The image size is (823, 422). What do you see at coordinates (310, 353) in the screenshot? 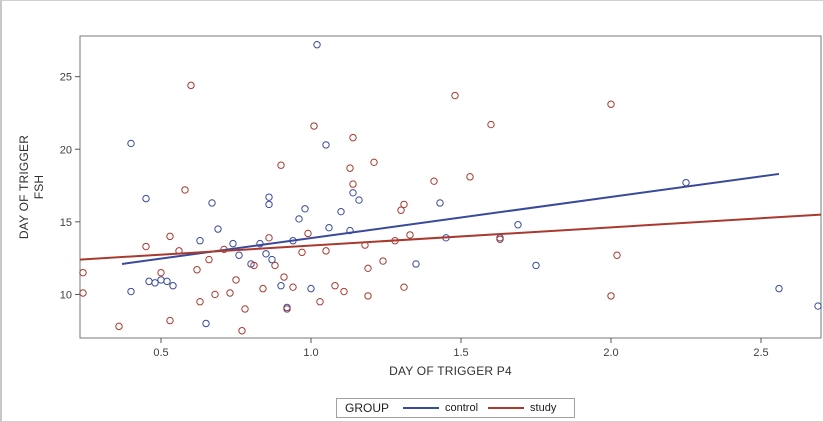
I see `x-tick-label-1: 1.0` at bounding box center [310, 353].